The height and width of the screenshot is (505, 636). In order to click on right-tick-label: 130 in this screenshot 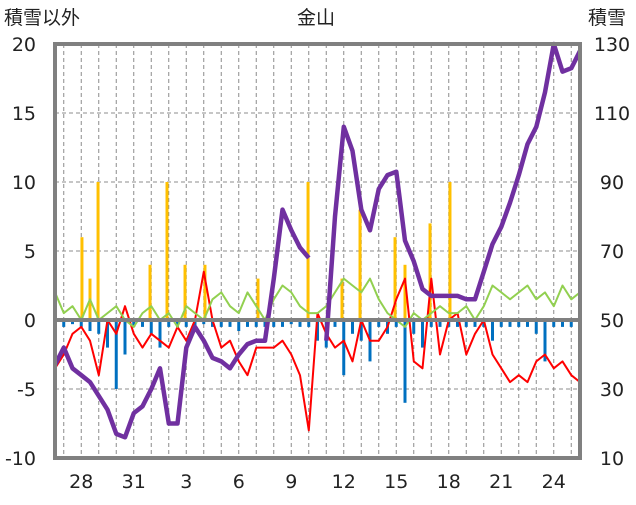, I will do `click(612, 45)`.